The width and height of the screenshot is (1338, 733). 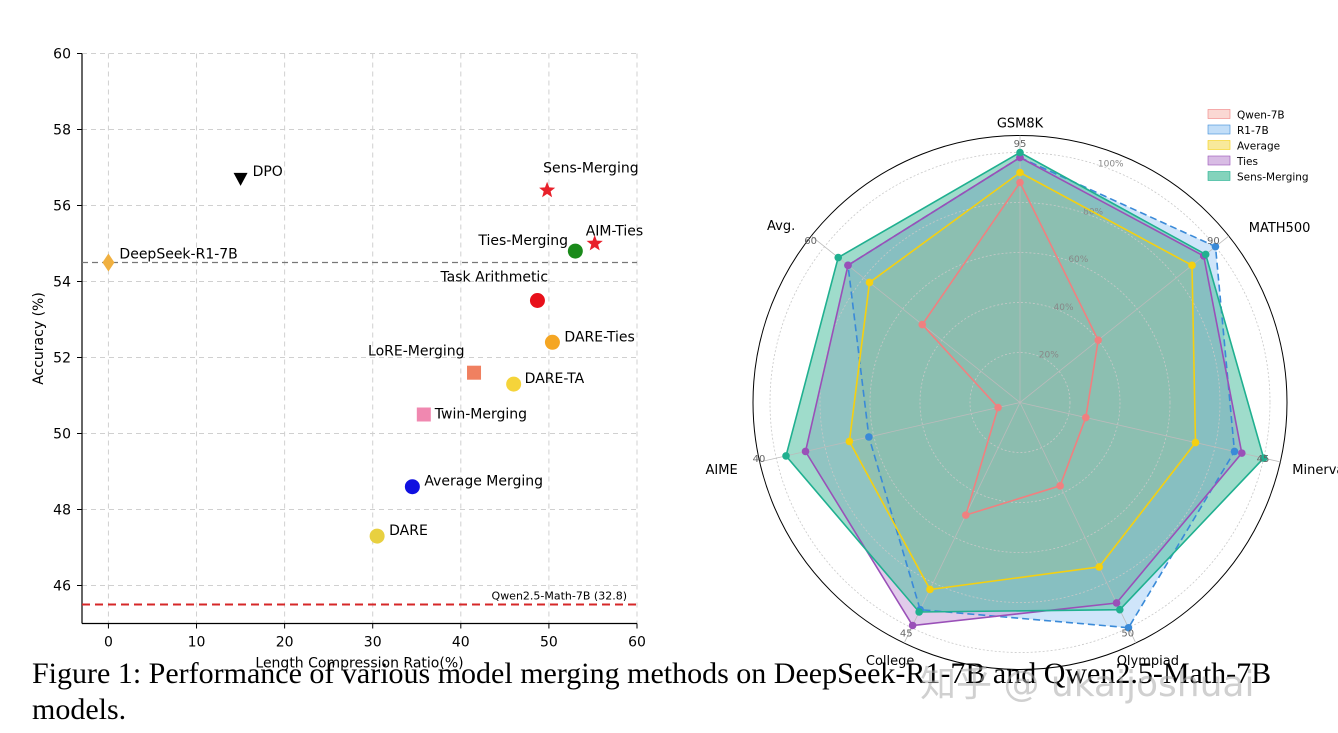 What do you see at coordinates (906, 633) in the screenshot?
I see `radar-axis-tick-college: 45` at bounding box center [906, 633].